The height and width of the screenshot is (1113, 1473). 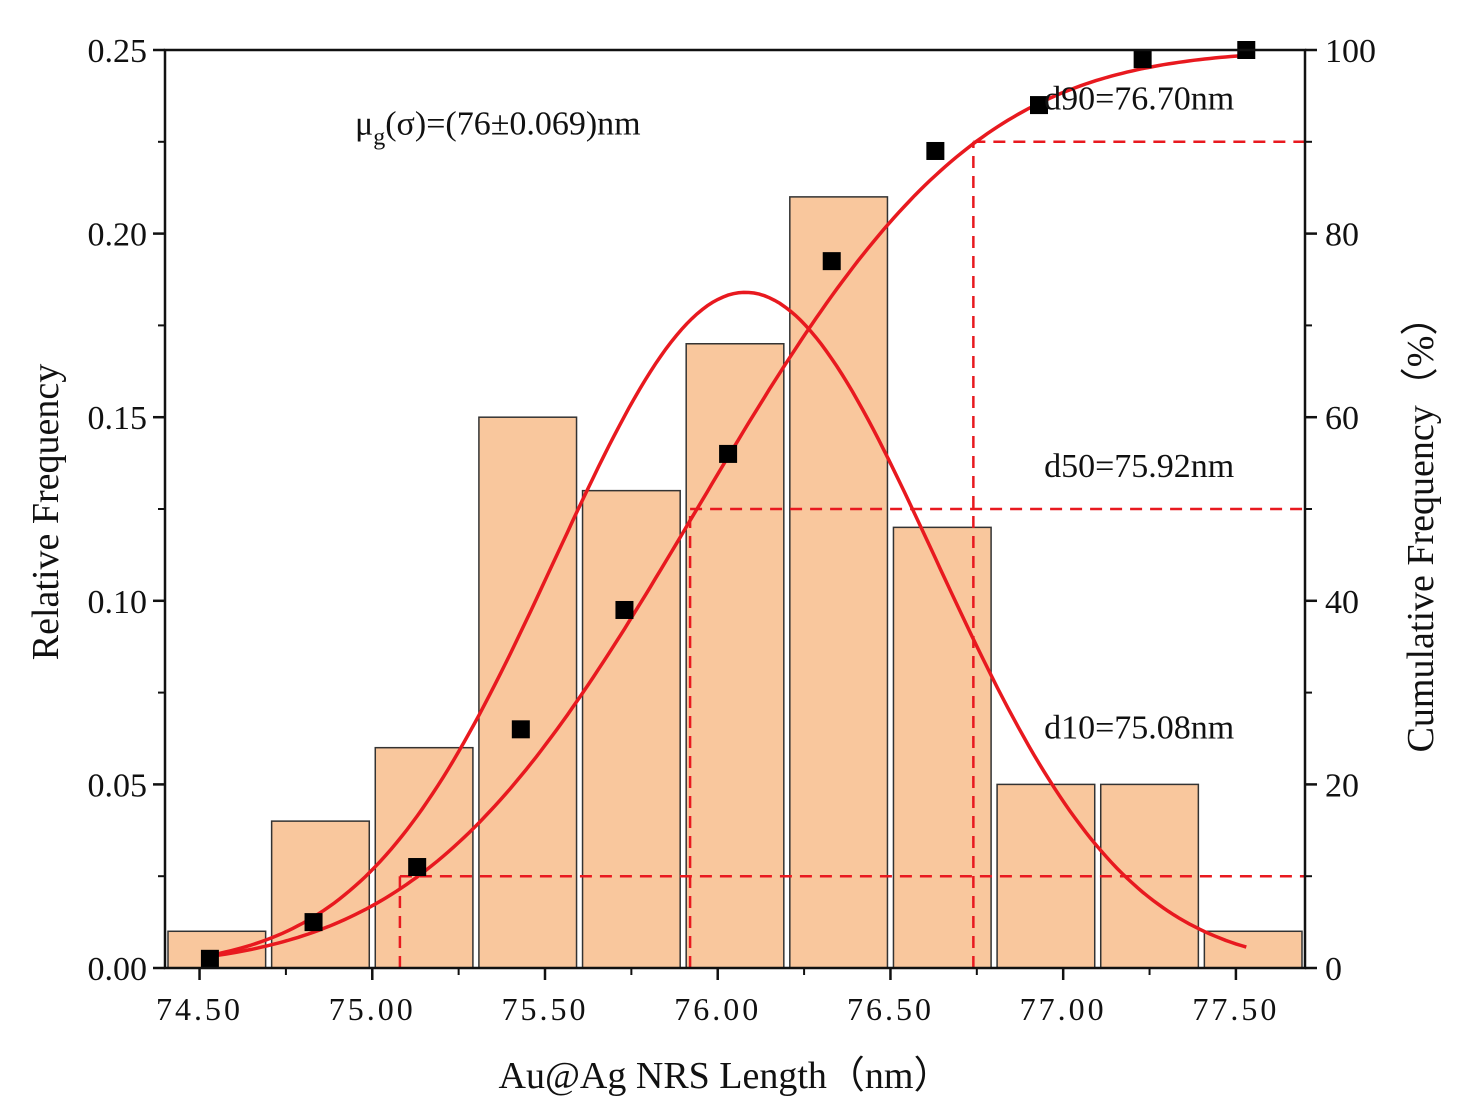 I want to click on y2-axis-title: Cumulative Frequency（%）, so click(x=1421, y=525).